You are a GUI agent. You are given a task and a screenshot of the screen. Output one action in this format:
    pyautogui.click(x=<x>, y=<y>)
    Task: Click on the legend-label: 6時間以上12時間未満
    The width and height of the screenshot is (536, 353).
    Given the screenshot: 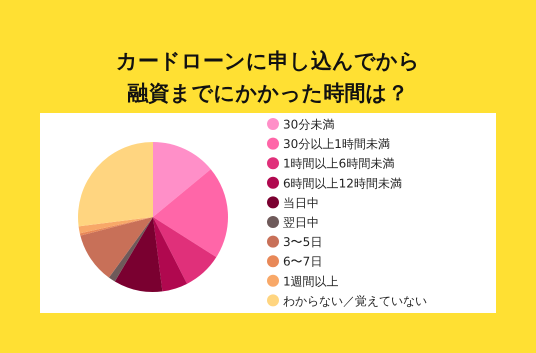 What is the action you would take?
    pyautogui.click(x=342, y=183)
    